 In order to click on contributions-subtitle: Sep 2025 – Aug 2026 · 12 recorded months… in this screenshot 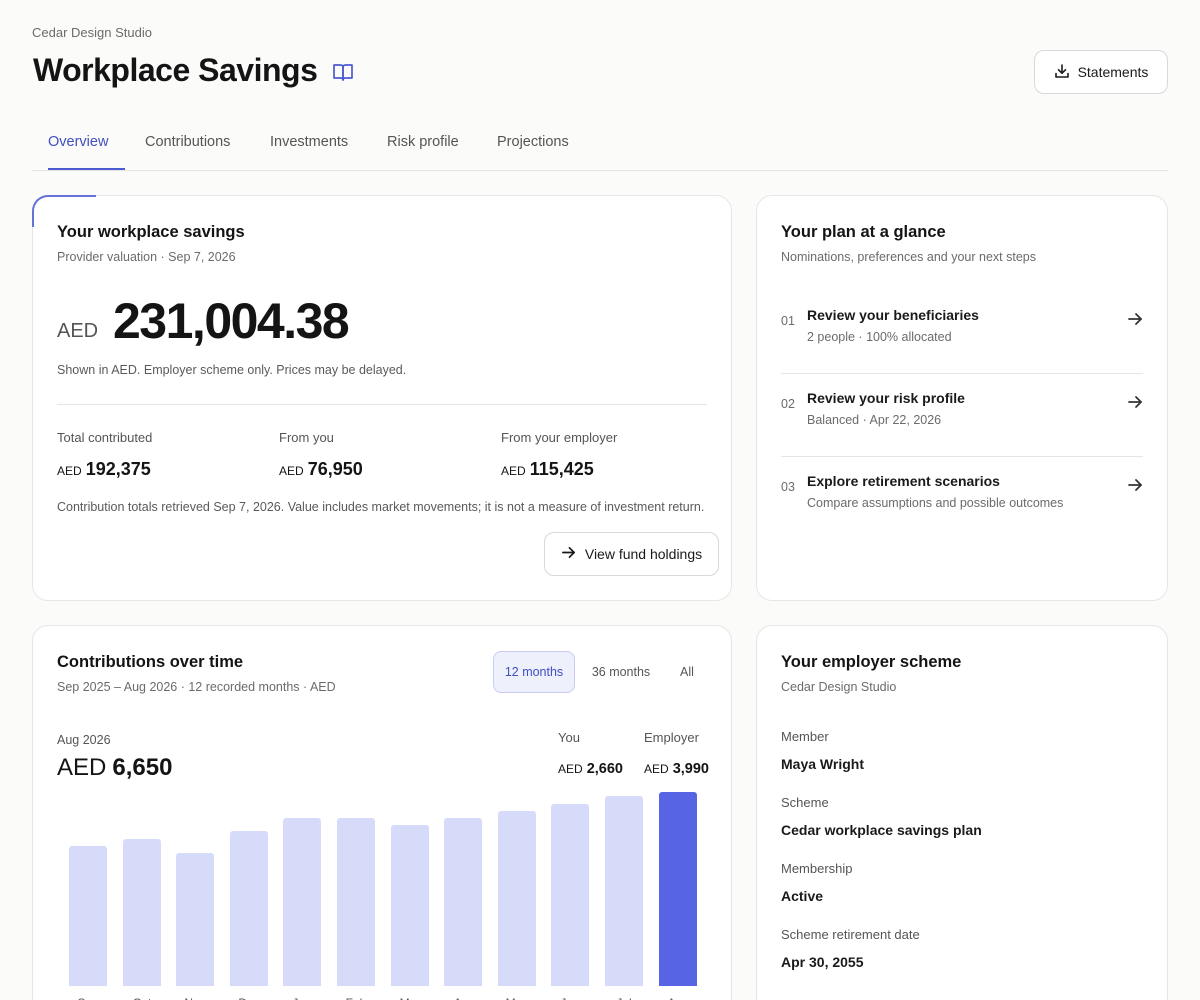, I will do `click(196, 687)`.